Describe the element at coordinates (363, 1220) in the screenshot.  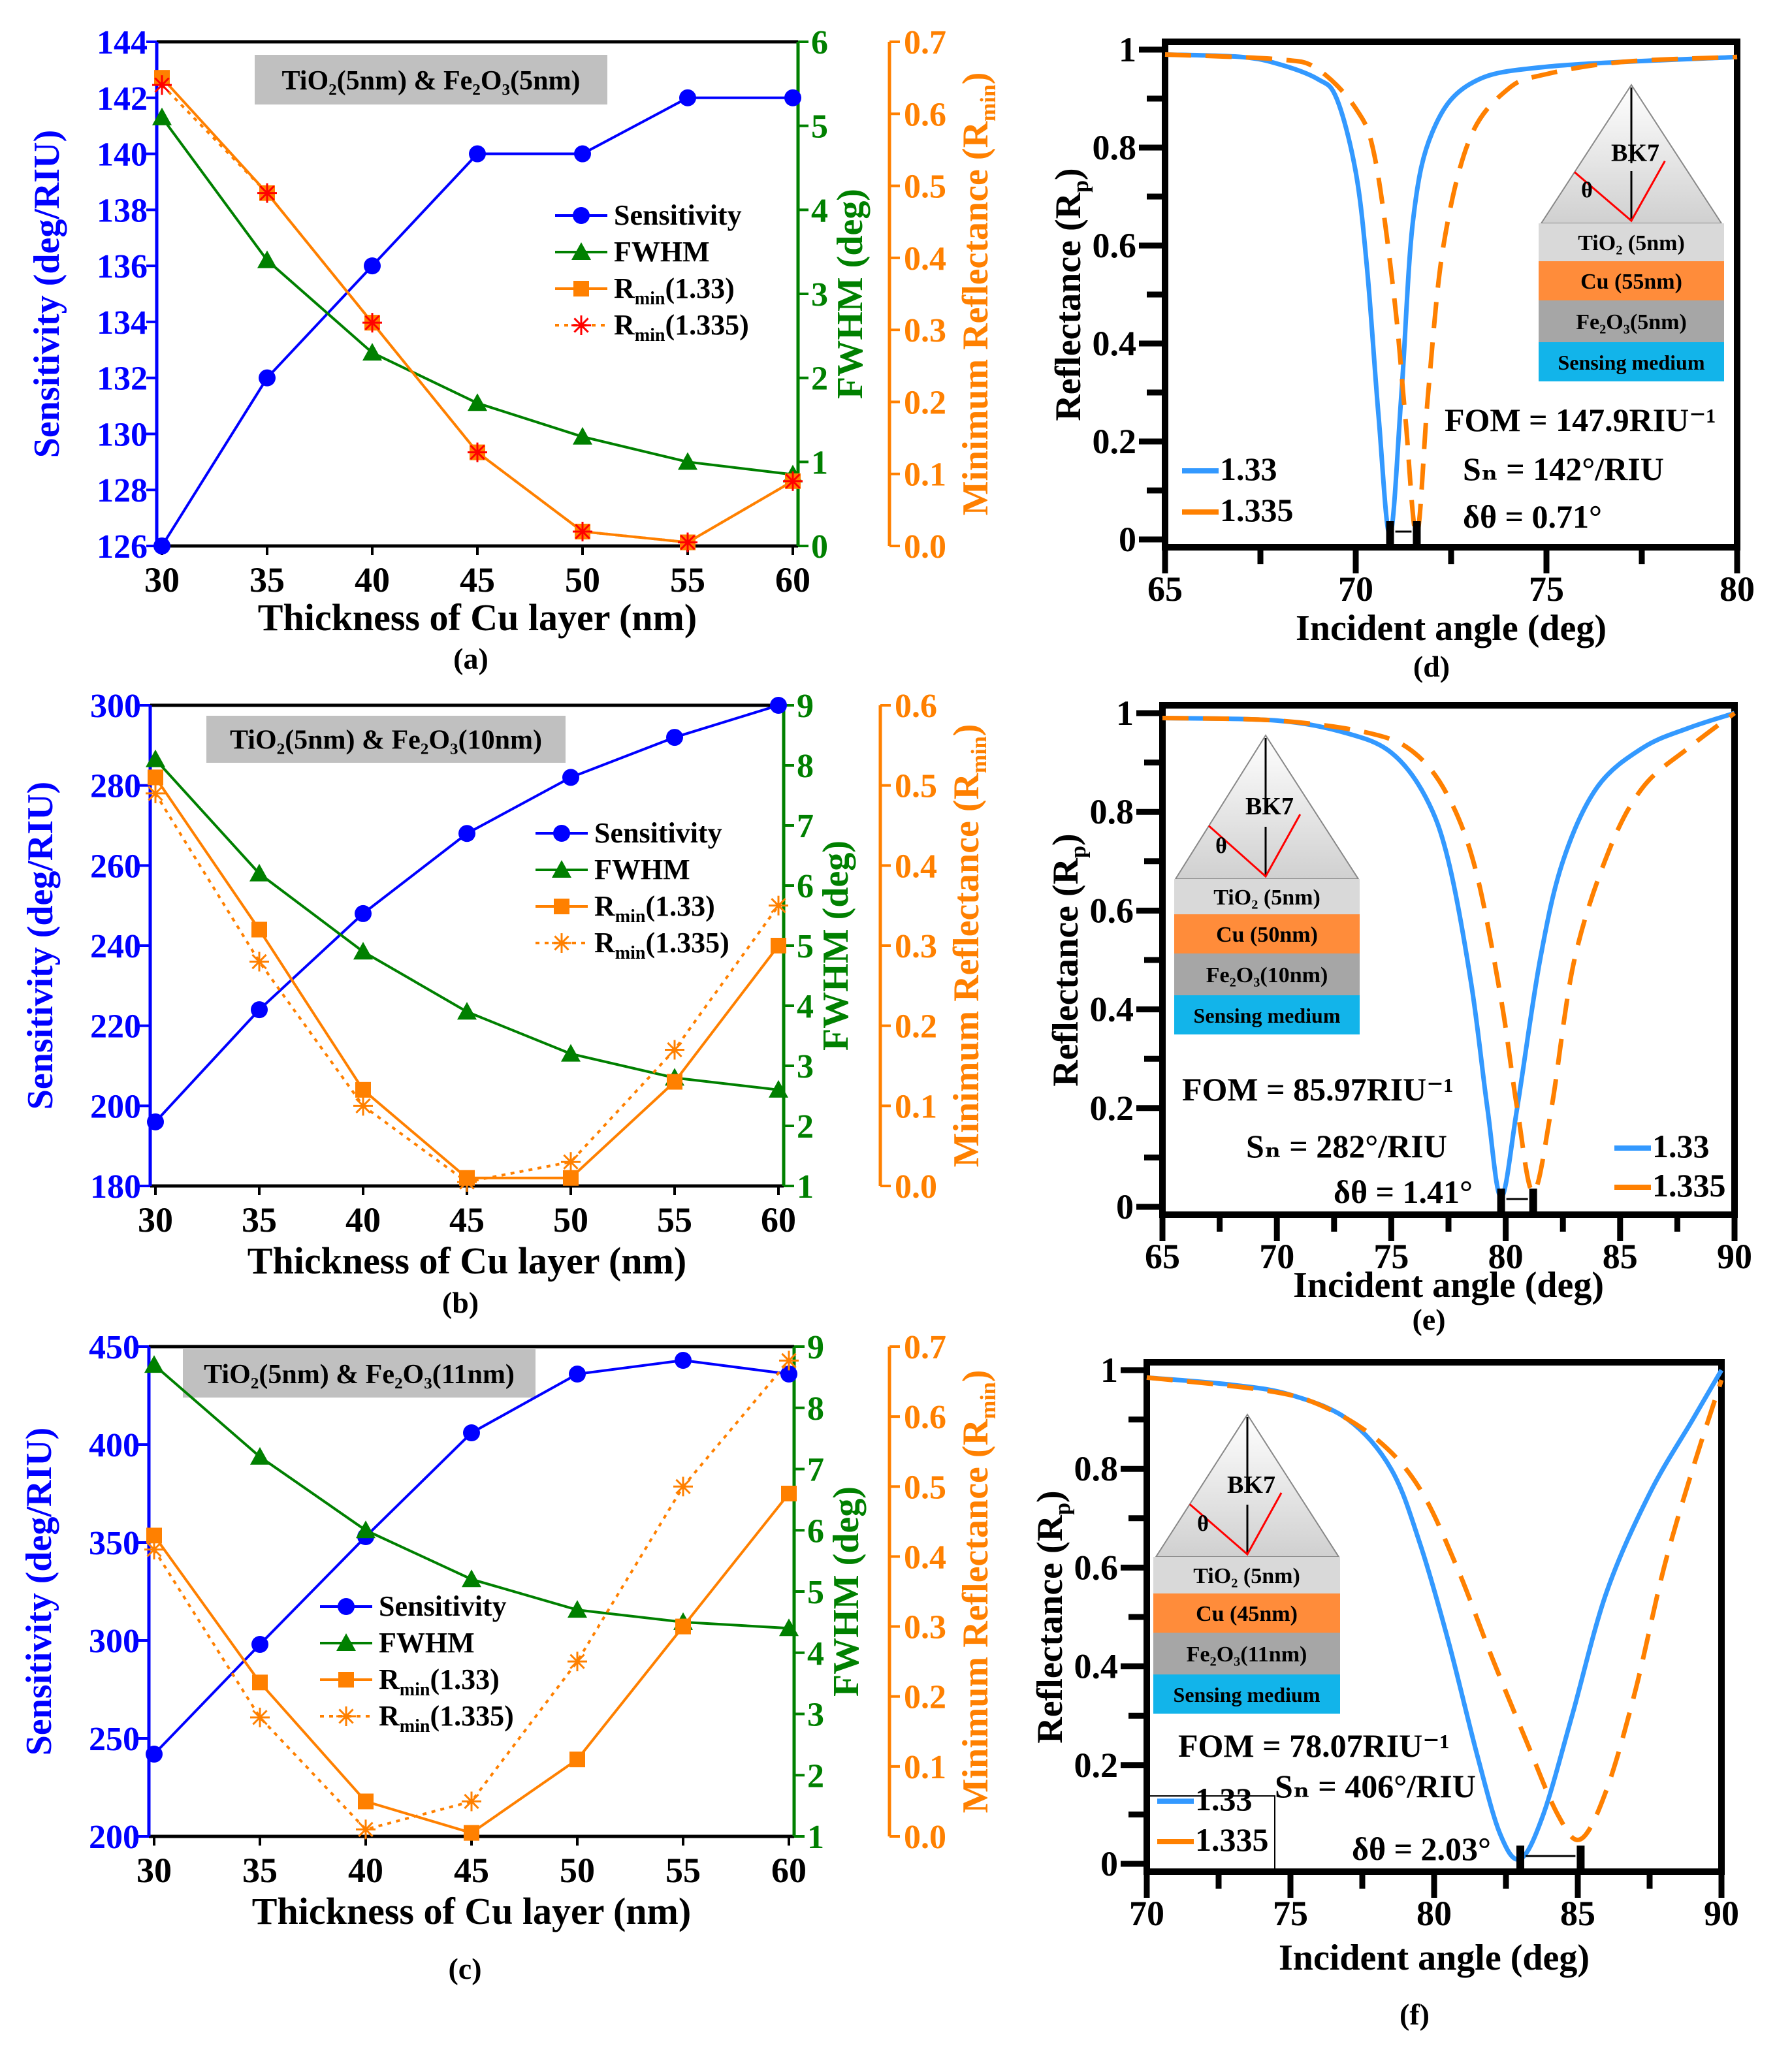
I see `x-tick-label: 40` at that location.